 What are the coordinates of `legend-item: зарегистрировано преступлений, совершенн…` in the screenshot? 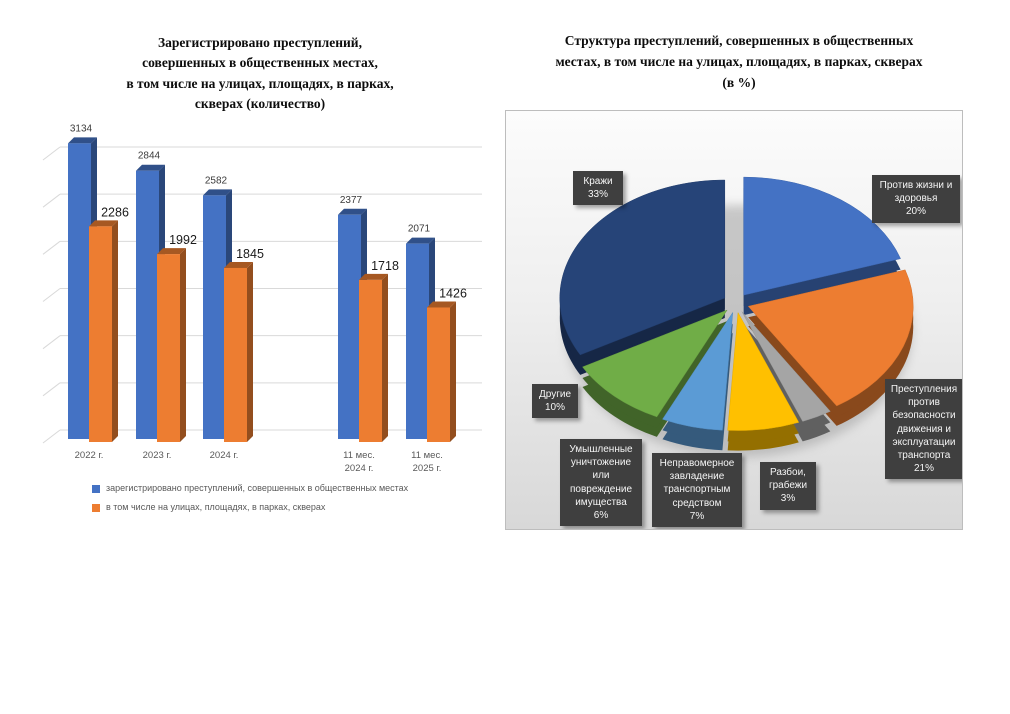 It's located at (250, 488).